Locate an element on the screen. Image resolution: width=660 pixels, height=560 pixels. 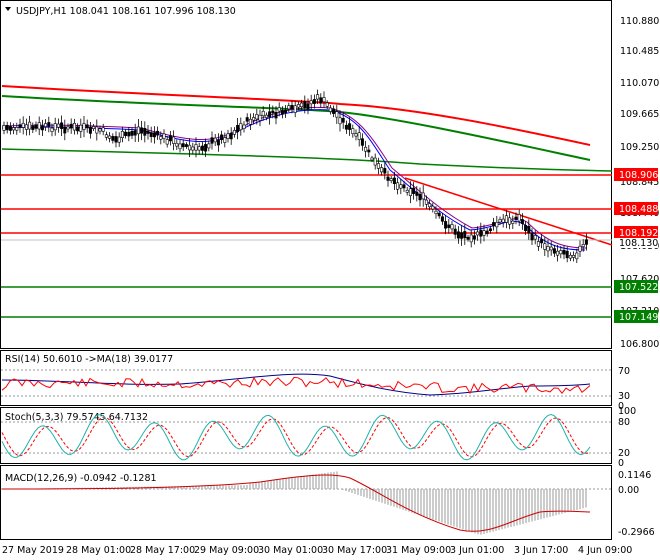
rsi-tick: 30 is located at coordinates (624, 396).